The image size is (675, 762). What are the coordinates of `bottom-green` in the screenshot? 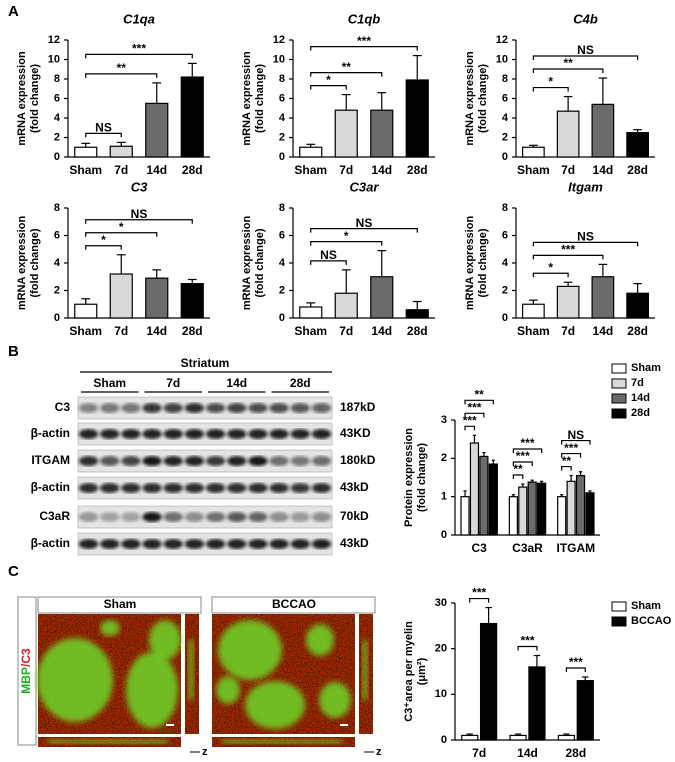 It's located at (282, 741).